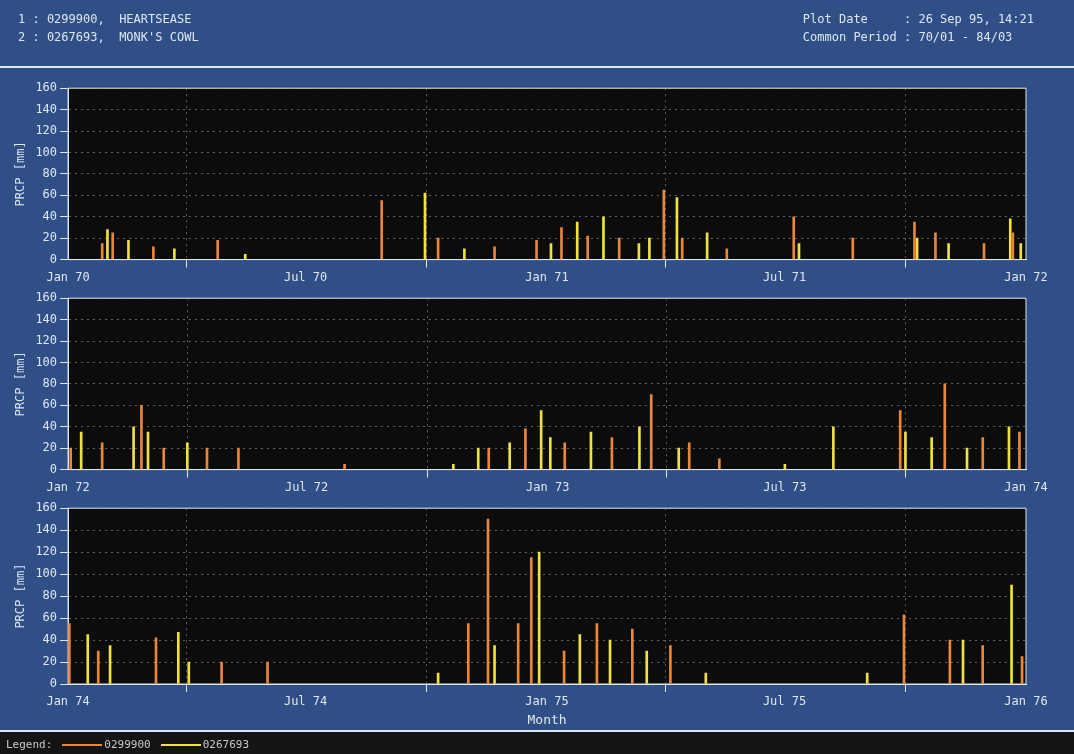 Image resolution: width=1074 pixels, height=754 pixels. I want to click on chart-subtitle: 2 : 0267693, MONK'S COWL, so click(108, 37).